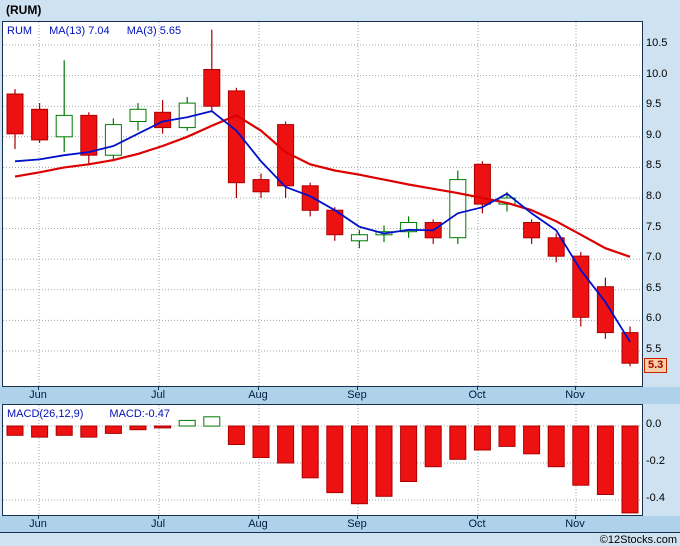 The image size is (680, 546). Describe the element at coordinates (657, 43) in the screenshot. I see `y-axis-label: 10.5` at that location.